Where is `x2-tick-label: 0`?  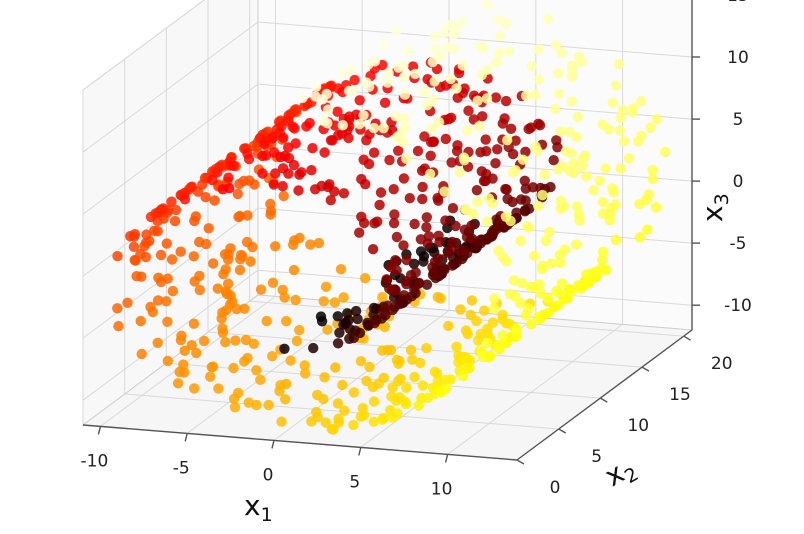
x2-tick-label: 0 is located at coordinates (555, 488).